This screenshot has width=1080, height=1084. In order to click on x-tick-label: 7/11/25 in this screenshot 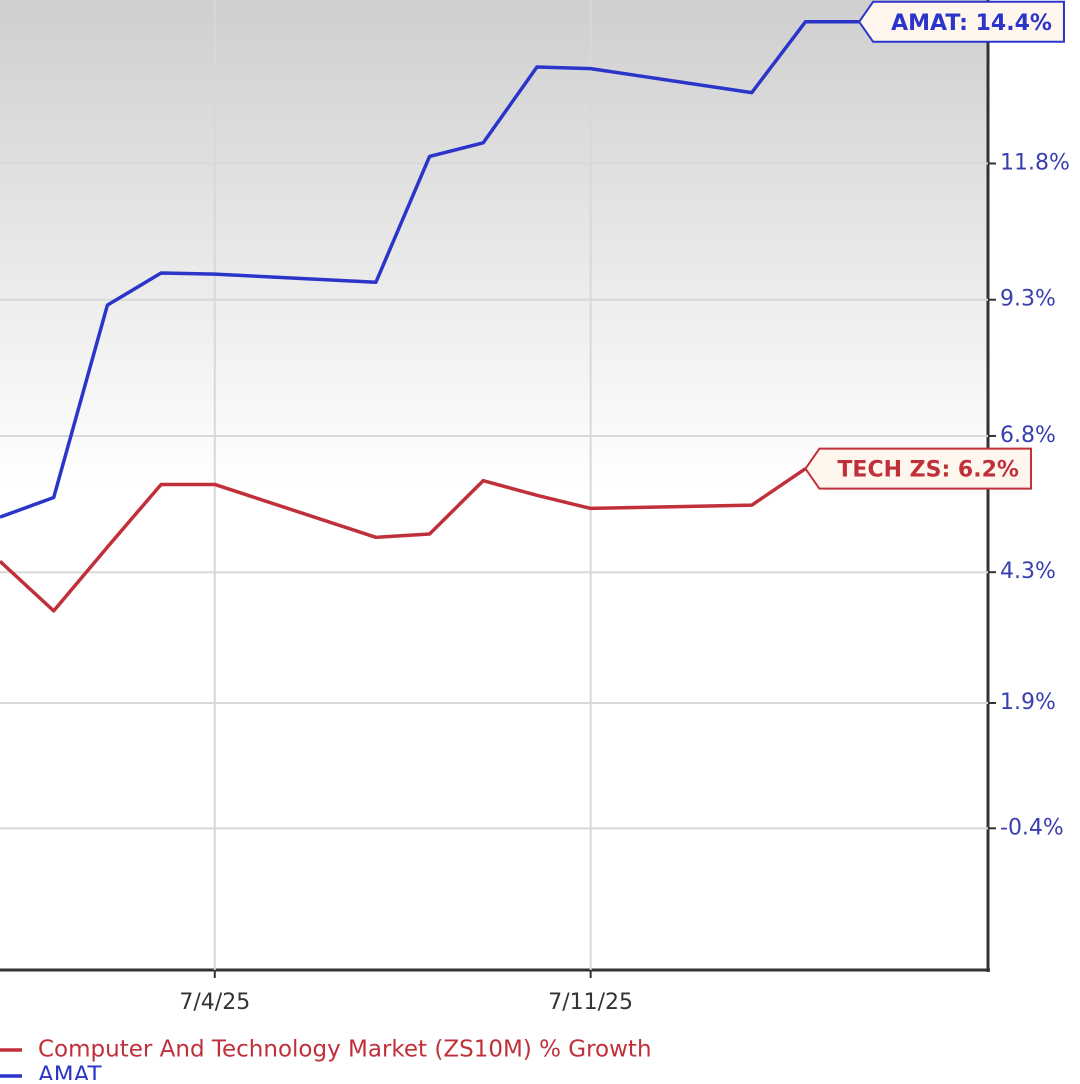, I will do `click(590, 1002)`.